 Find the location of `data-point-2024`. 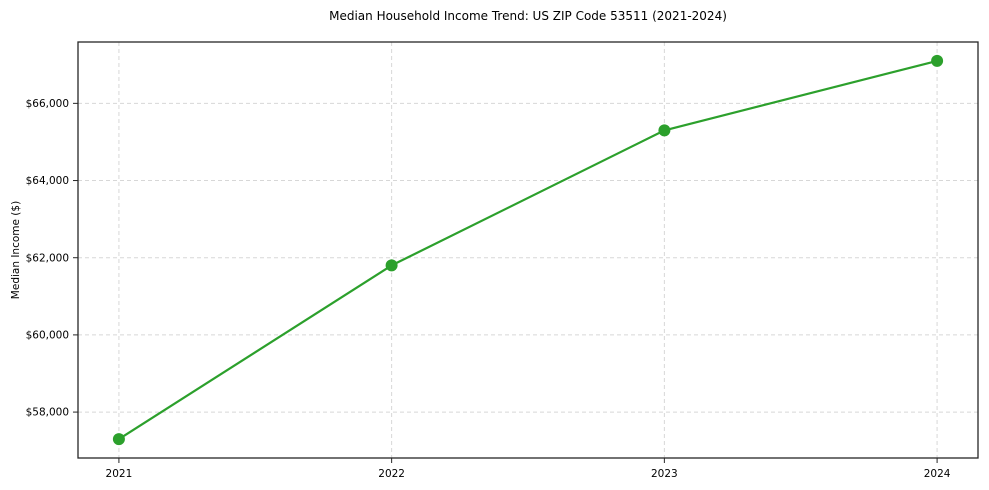

data-point-2024 is located at coordinates (937, 60).